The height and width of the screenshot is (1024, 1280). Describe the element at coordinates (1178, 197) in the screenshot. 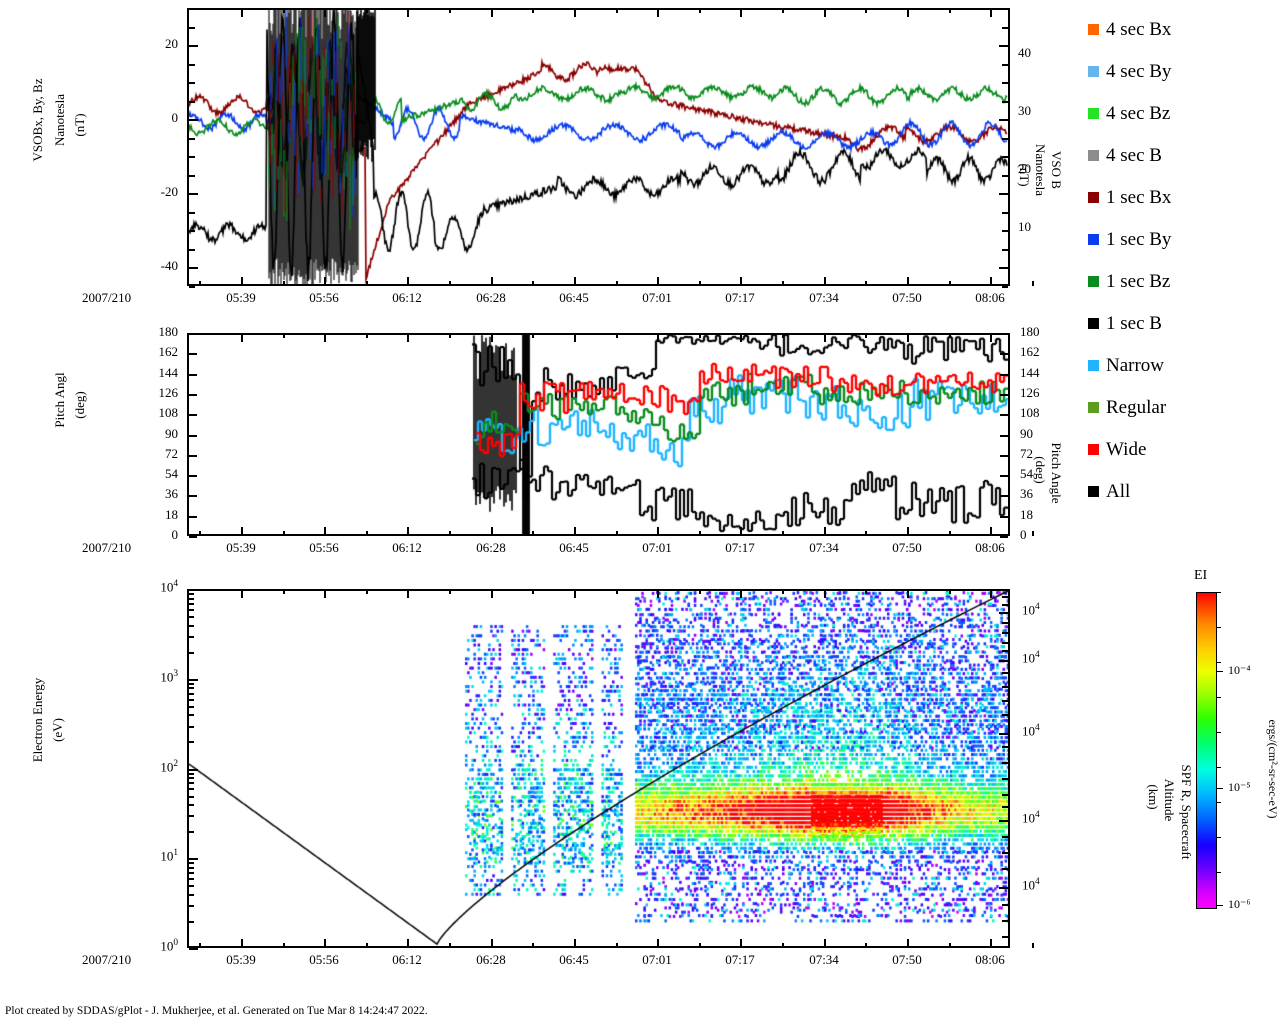

I see `legend-item-1-sec-bx: 1 sec Bx` at that location.